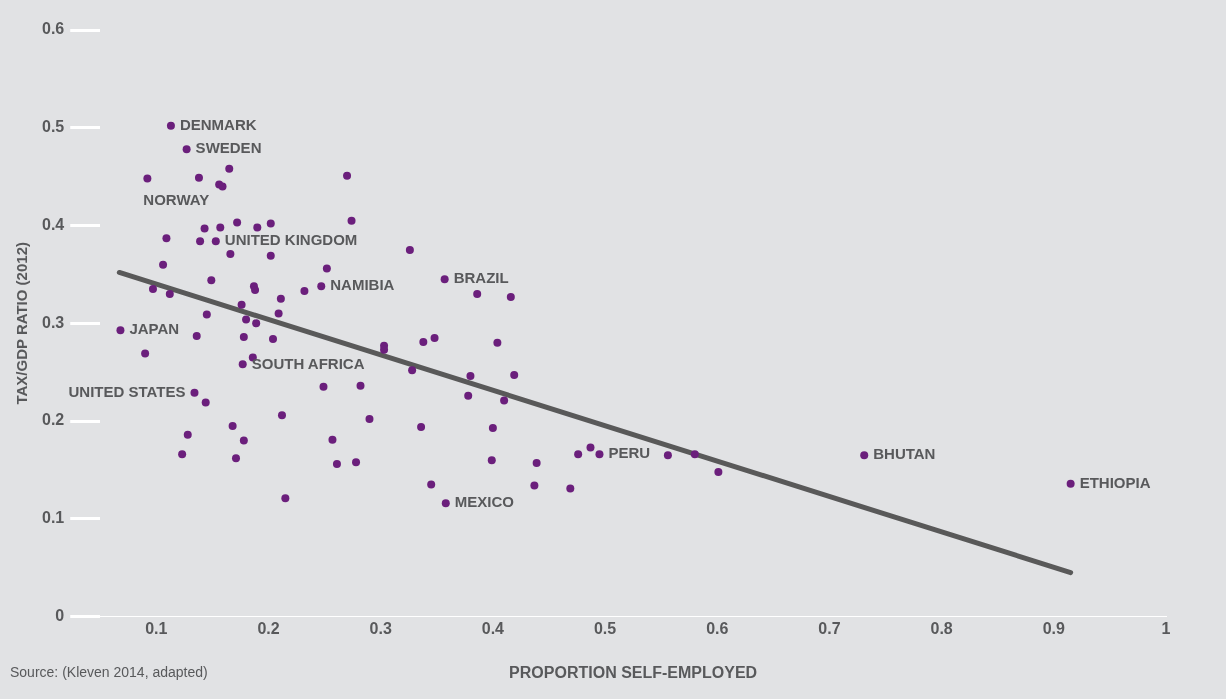  Describe the element at coordinates (53, 518) in the screenshot. I see `y-tick-label: 0.1` at that location.